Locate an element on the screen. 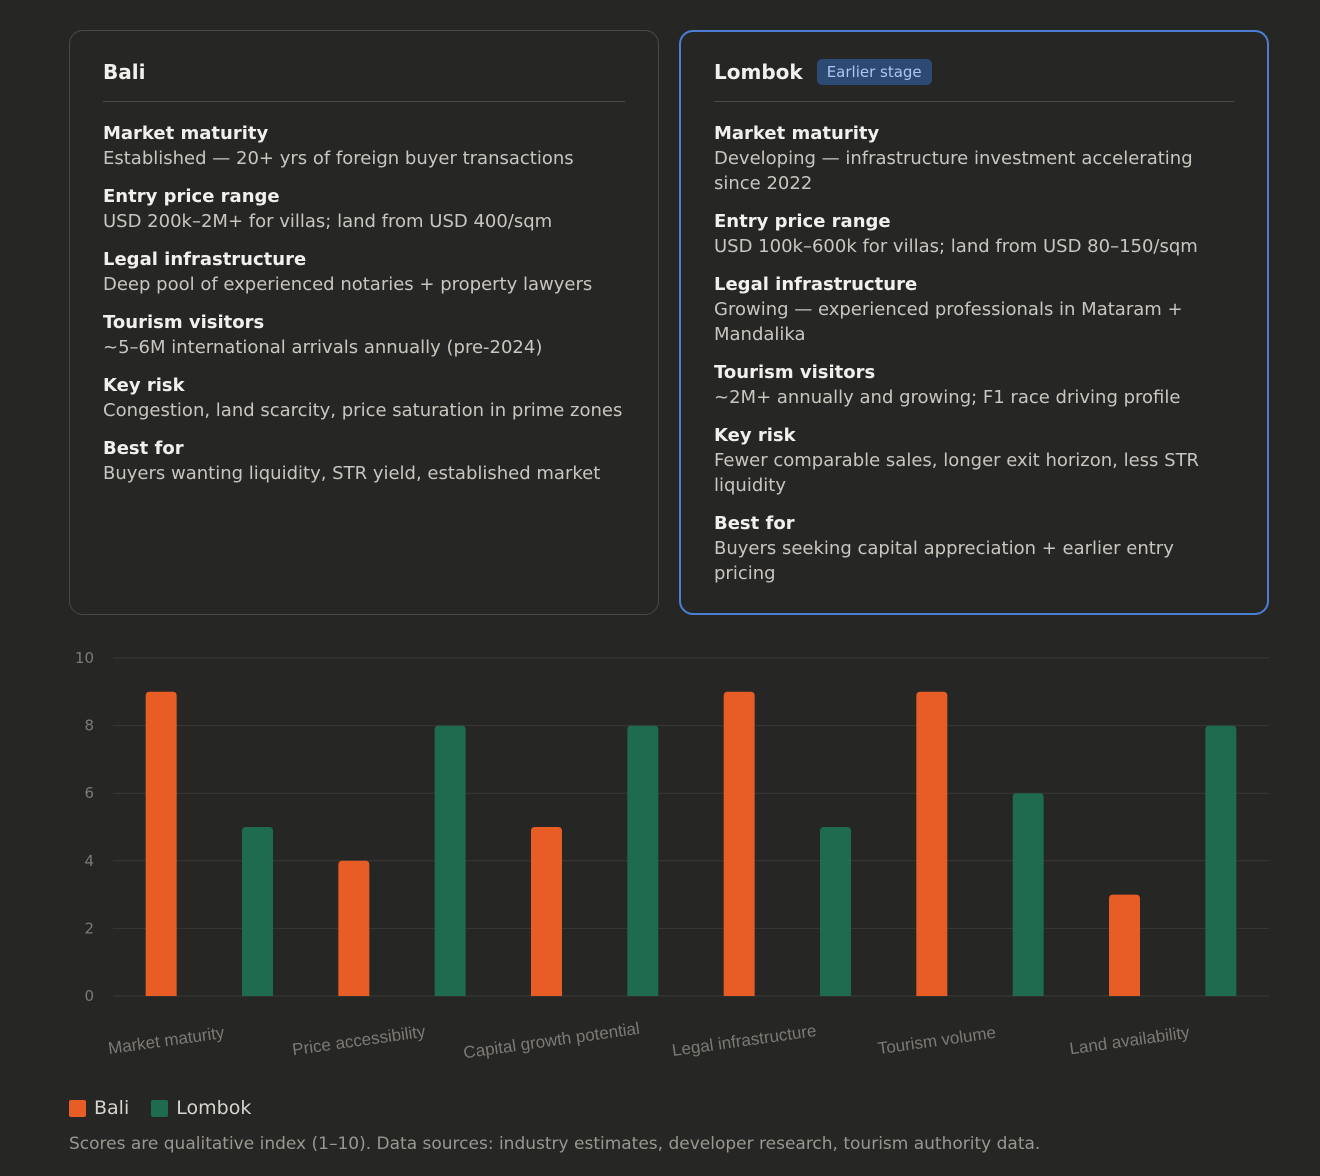 The image size is (1320, 1176). y-tick-label: 6 is located at coordinates (89, 793).